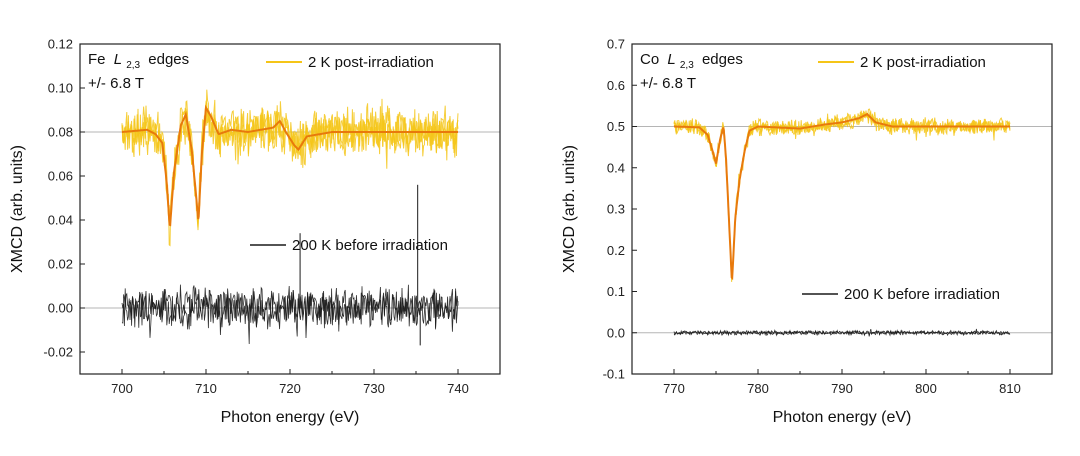 The width and height of the screenshot is (1080, 456). What do you see at coordinates (1010, 388) in the screenshot?
I see `co-x-tick-label: 810` at bounding box center [1010, 388].